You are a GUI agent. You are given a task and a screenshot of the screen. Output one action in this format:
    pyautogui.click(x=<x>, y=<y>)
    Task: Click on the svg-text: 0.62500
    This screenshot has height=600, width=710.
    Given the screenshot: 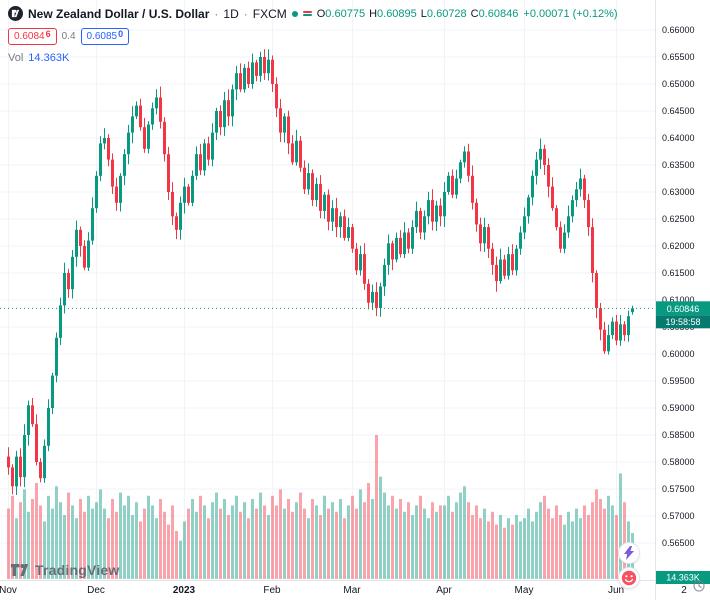 What is the action you would take?
    pyautogui.click(x=678, y=219)
    